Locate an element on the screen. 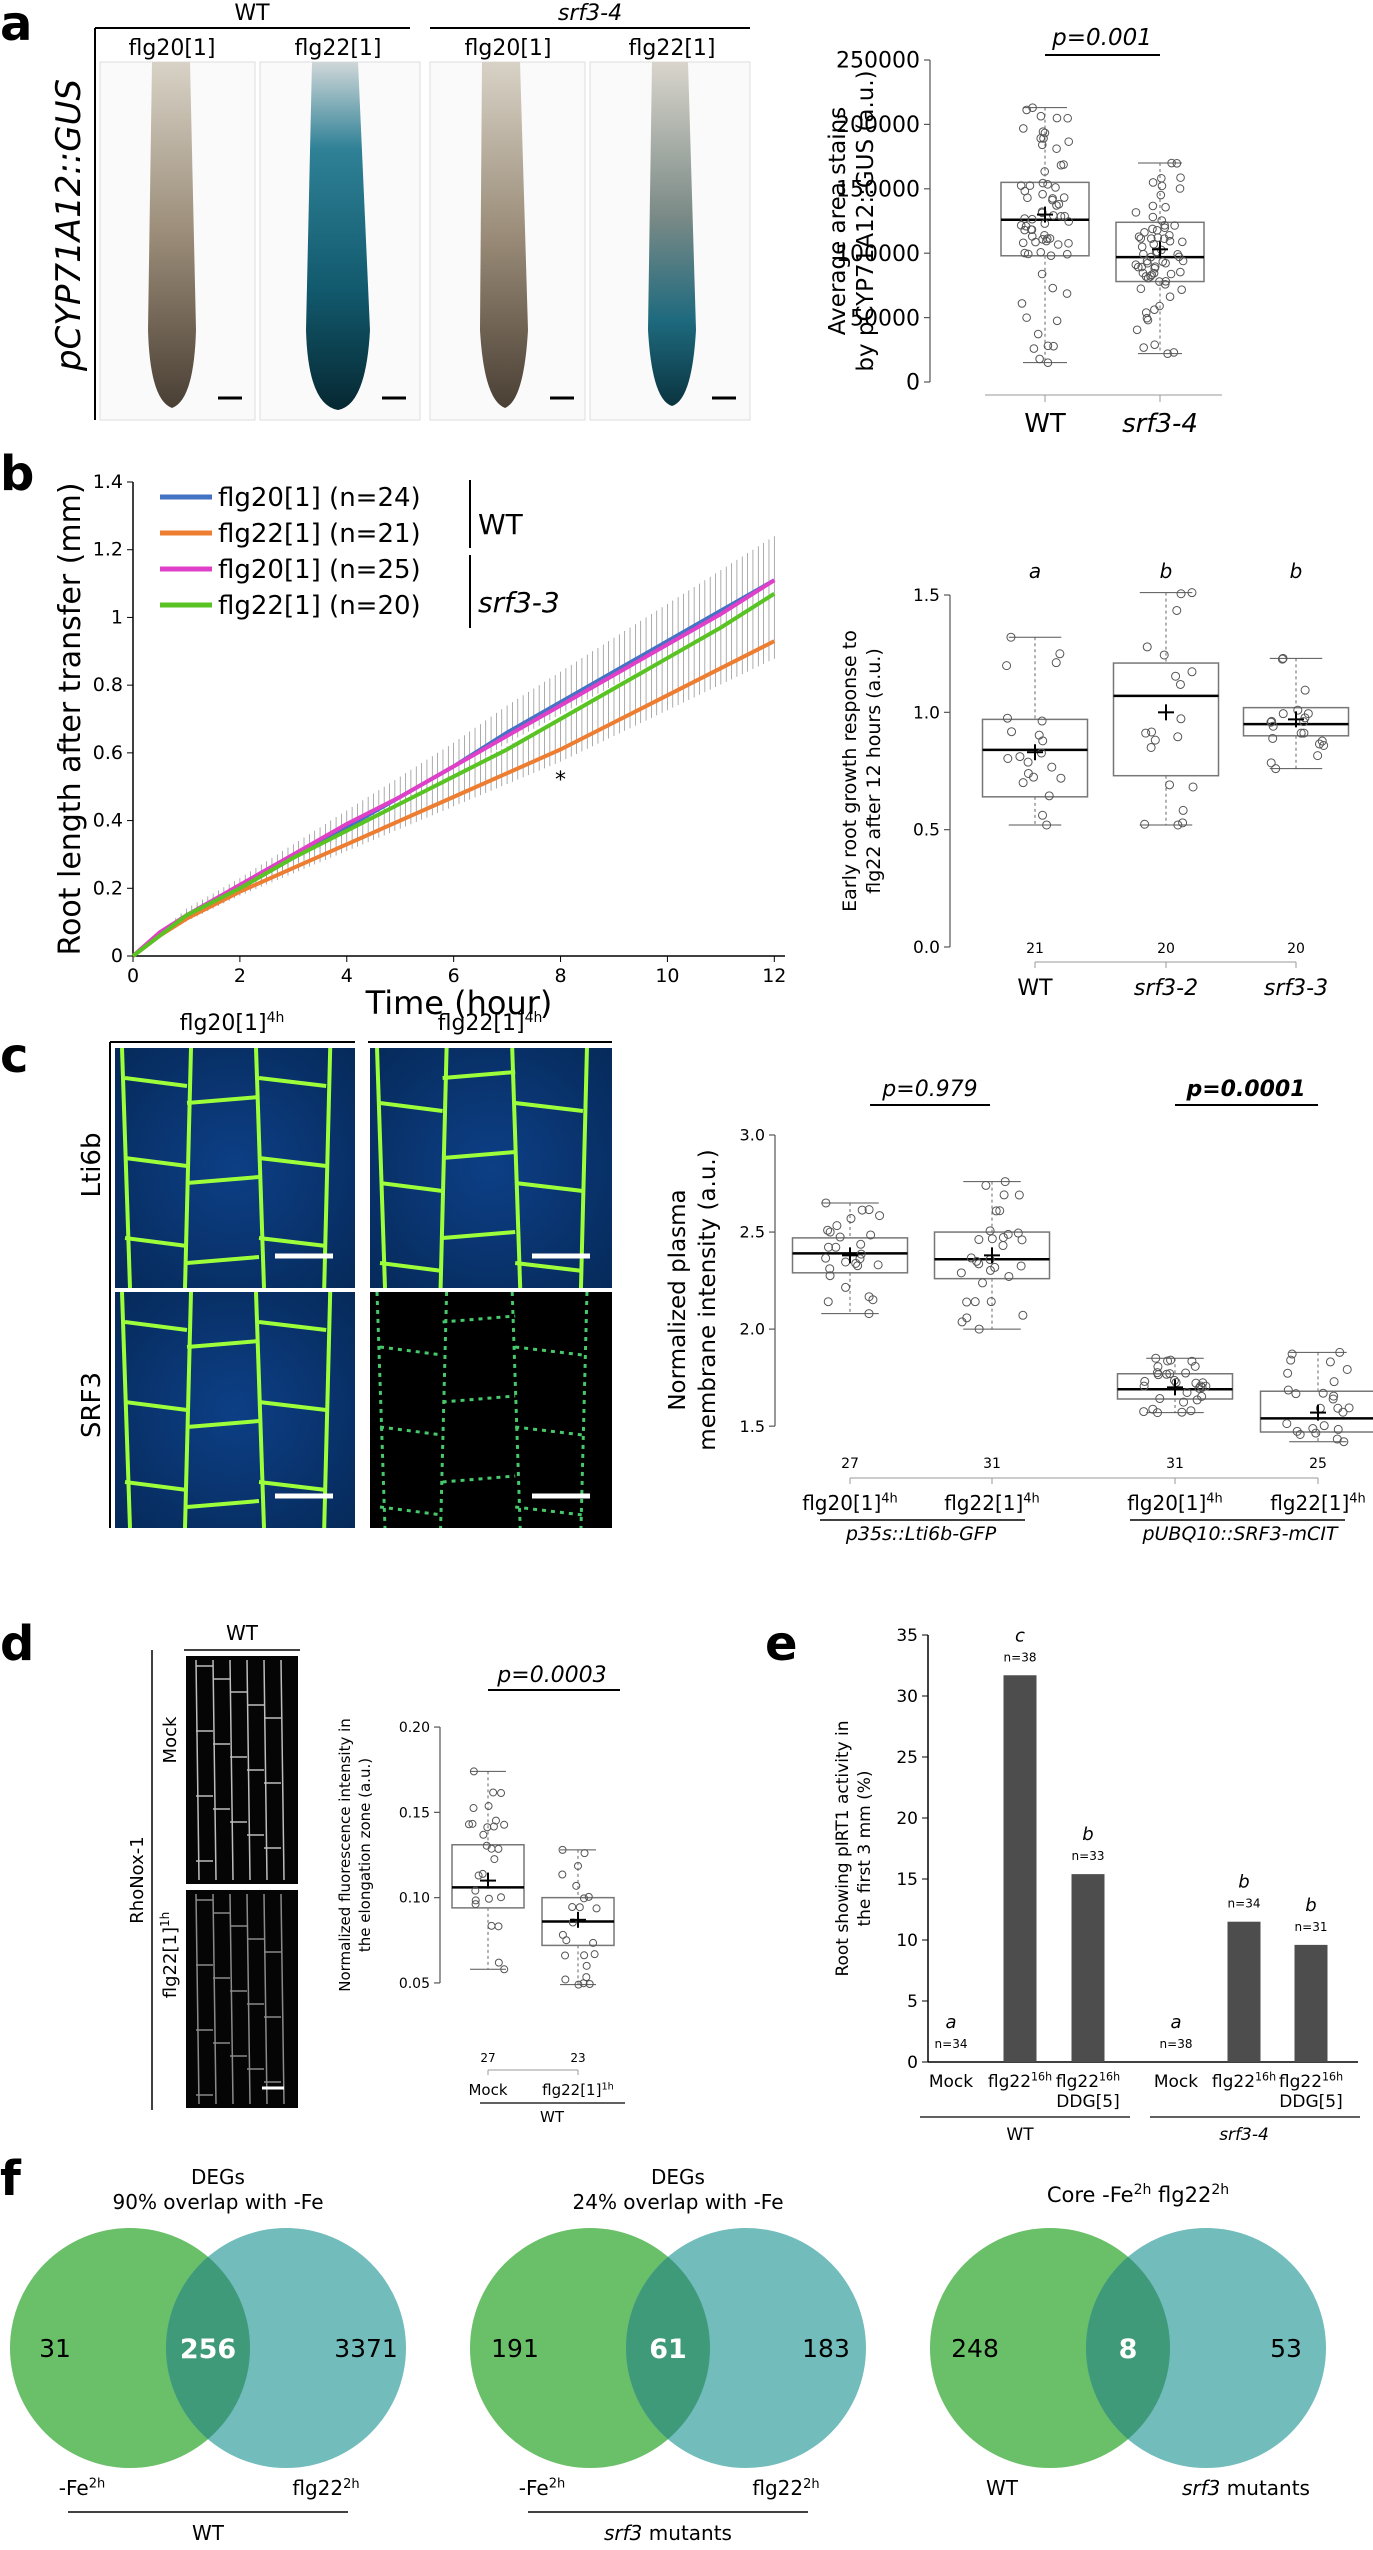 The image size is (1373, 2550). venn-overlap is located at coordinates (667, 2348).